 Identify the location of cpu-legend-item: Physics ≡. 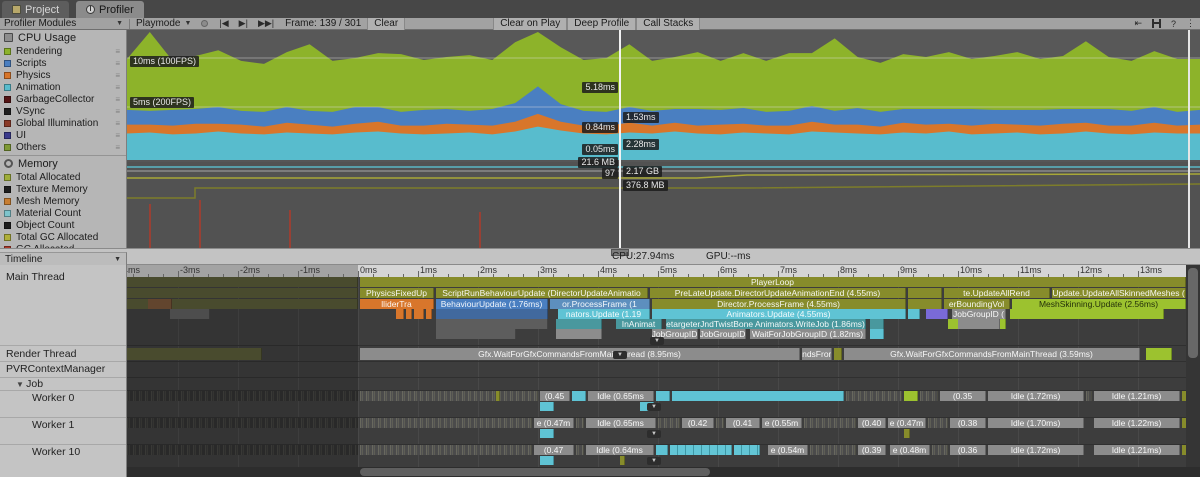
(63, 75).